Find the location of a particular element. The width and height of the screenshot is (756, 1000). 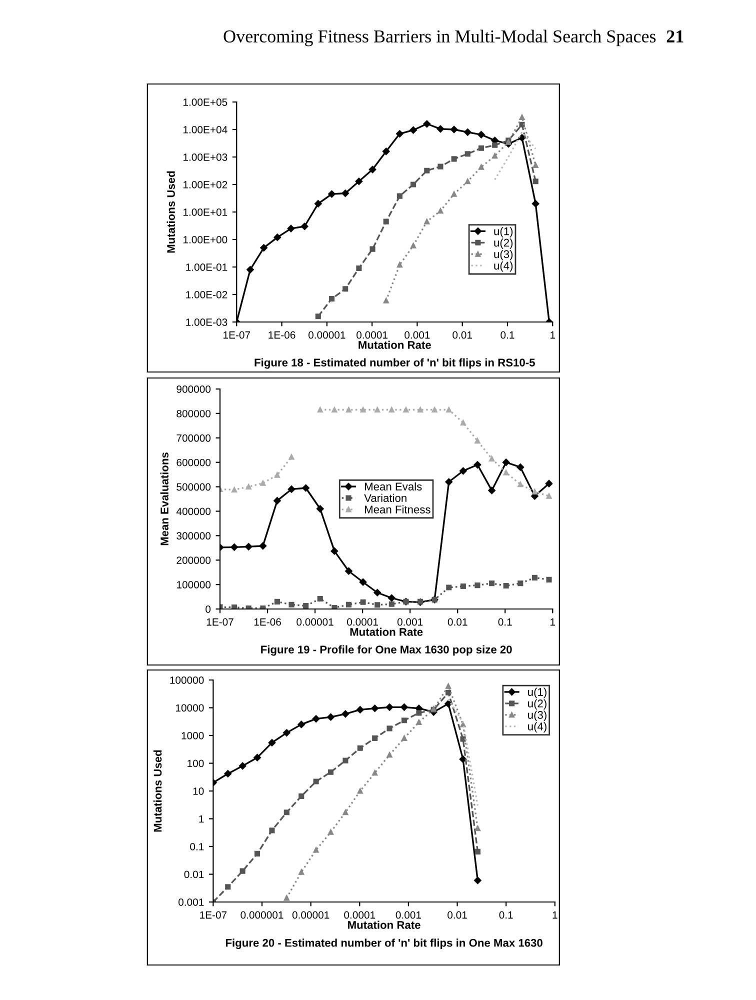

legend-label: Mean Evals is located at coordinates (393, 486).